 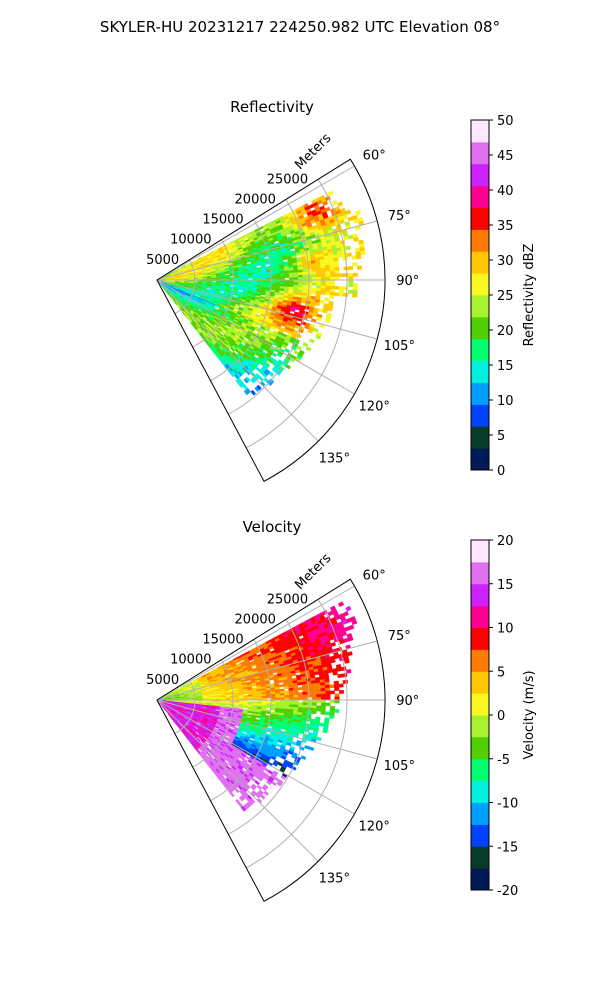 I want to click on colorbar-tick-label: 15, so click(x=505, y=366).